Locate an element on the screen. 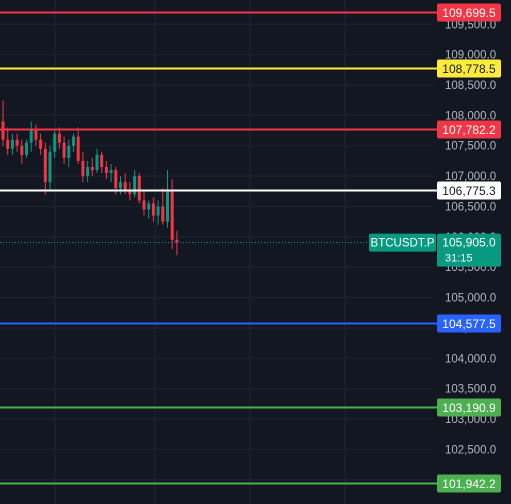 Image resolution: width=511 pixels, height=504 pixels. last-price-badge is located at coordinates (469, 250).